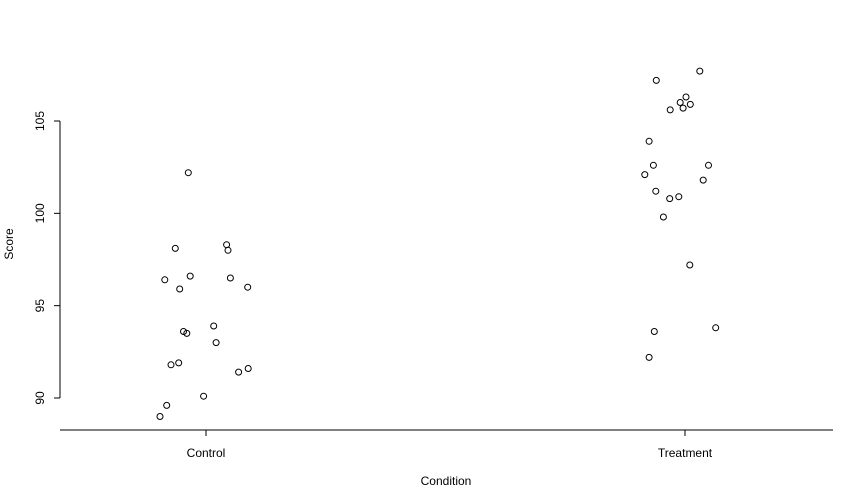  Describe the element at coordinates (685, 453) in the screenshot. I see `x-tick-label: Treatment` at that location.